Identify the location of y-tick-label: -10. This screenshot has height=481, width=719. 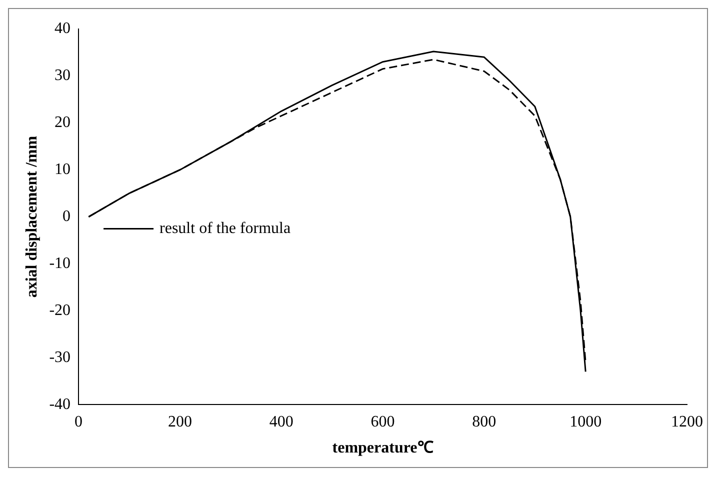
(60, 263).